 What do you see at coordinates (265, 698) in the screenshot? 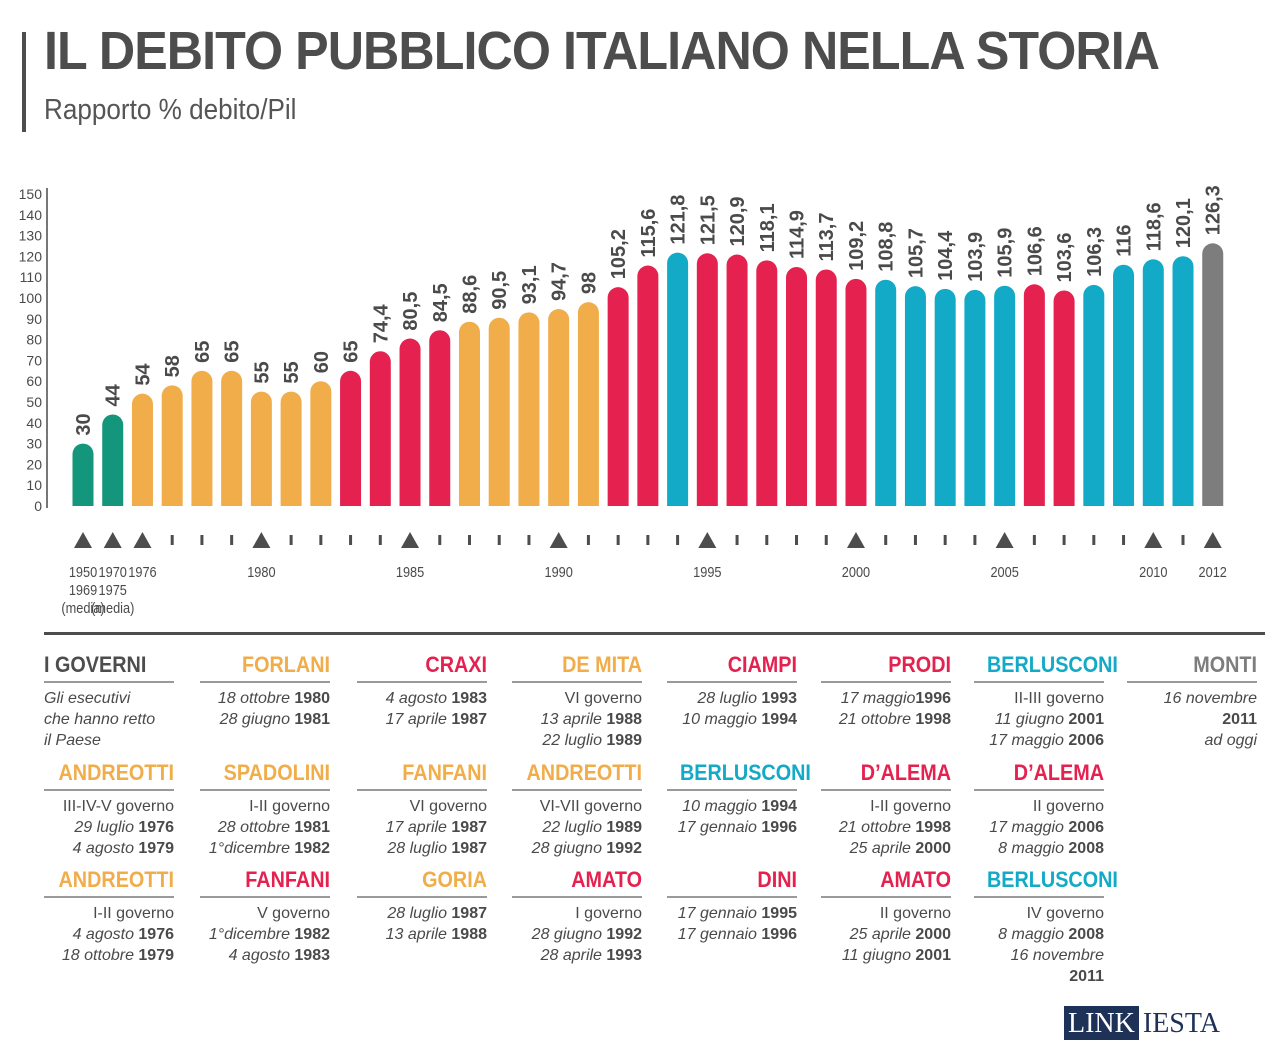
I see `government-detail-line: 18 ottobre 1980` at bounding box center [265, 698].